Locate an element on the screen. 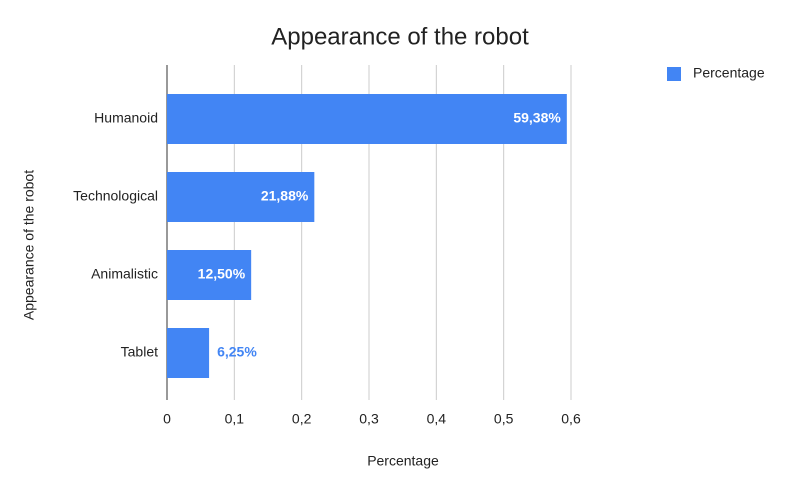  data-label: 21,88% is located at coordinates (285, 196).